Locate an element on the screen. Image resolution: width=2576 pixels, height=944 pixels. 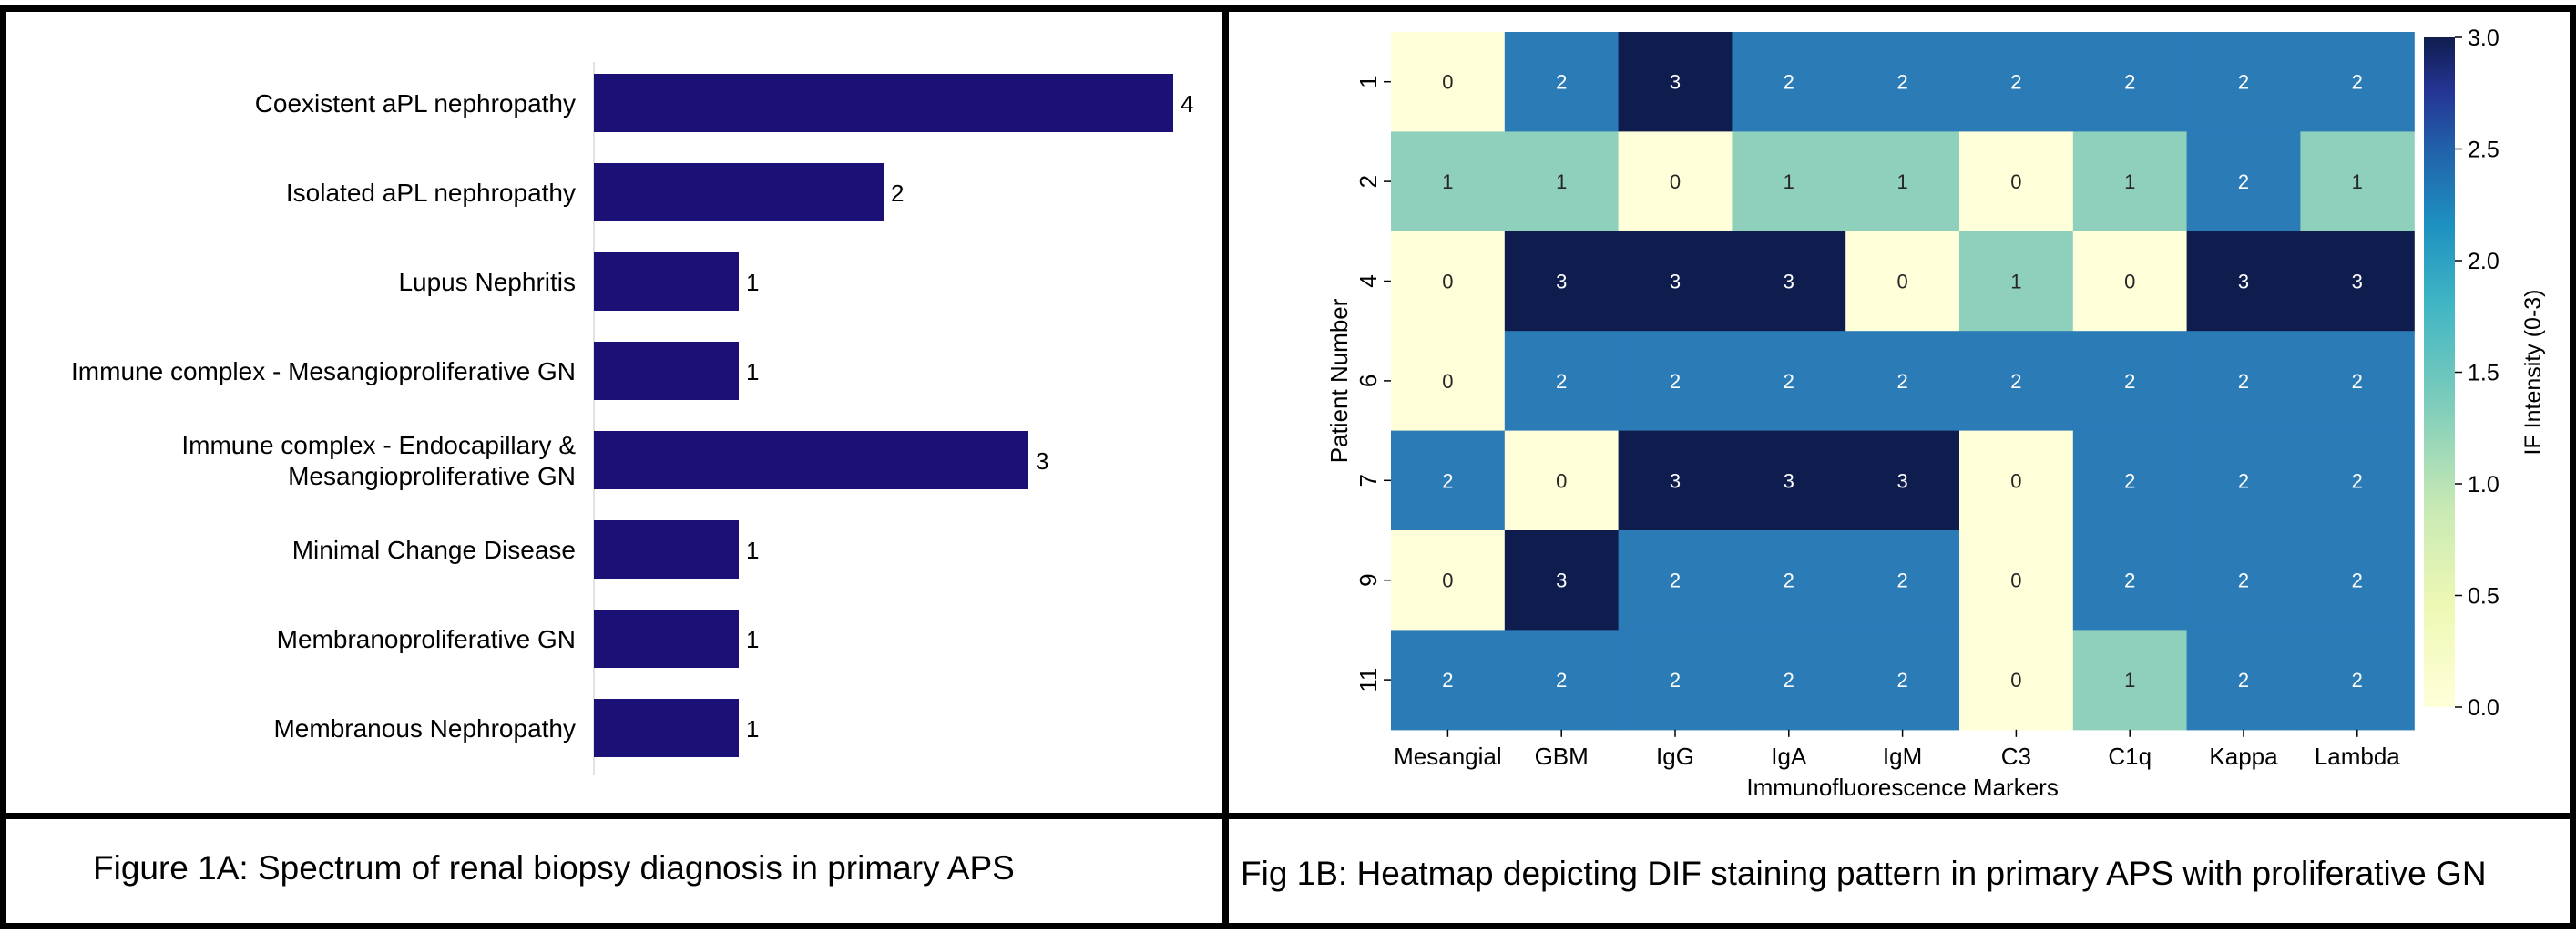
x-tick-label: Kappa is located at coordinates (2243, 756).